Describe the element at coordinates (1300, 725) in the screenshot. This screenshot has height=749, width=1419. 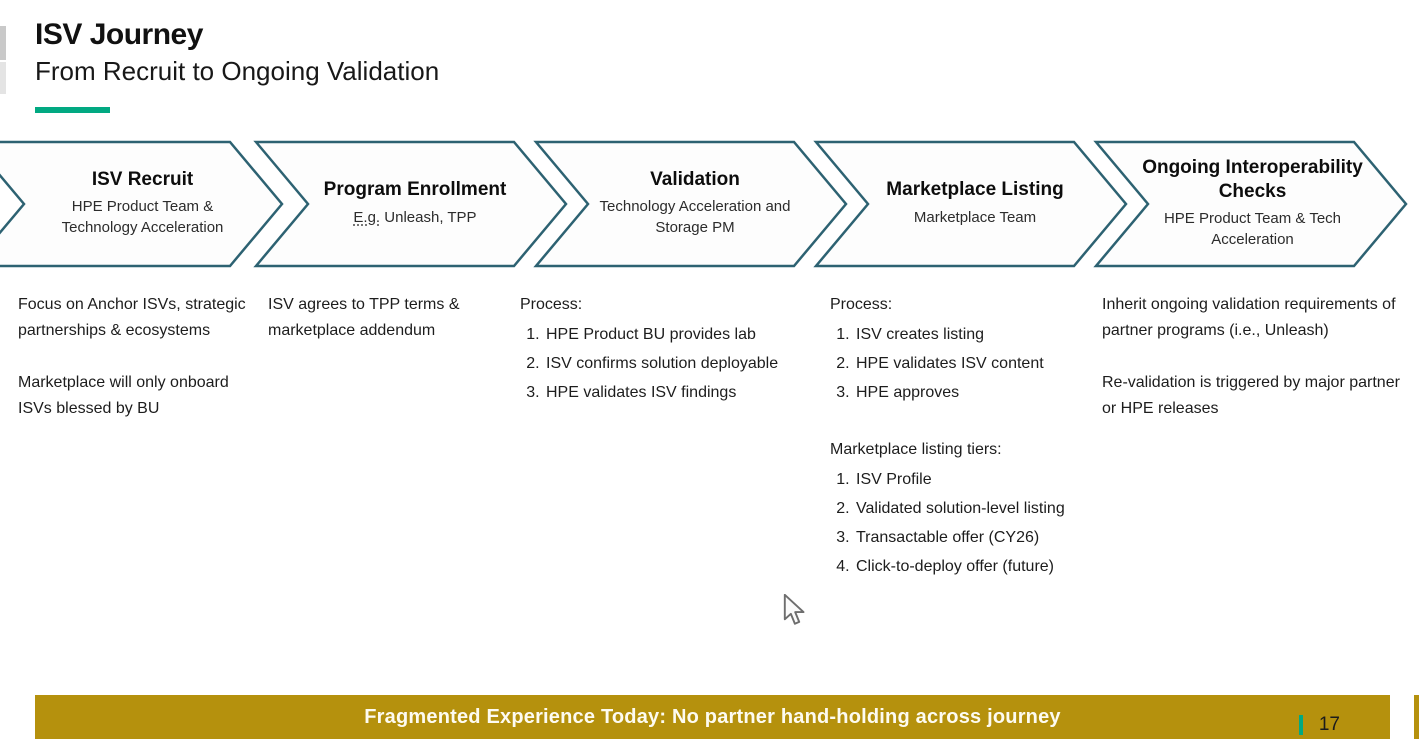
I see `page-number-tick` at that location.